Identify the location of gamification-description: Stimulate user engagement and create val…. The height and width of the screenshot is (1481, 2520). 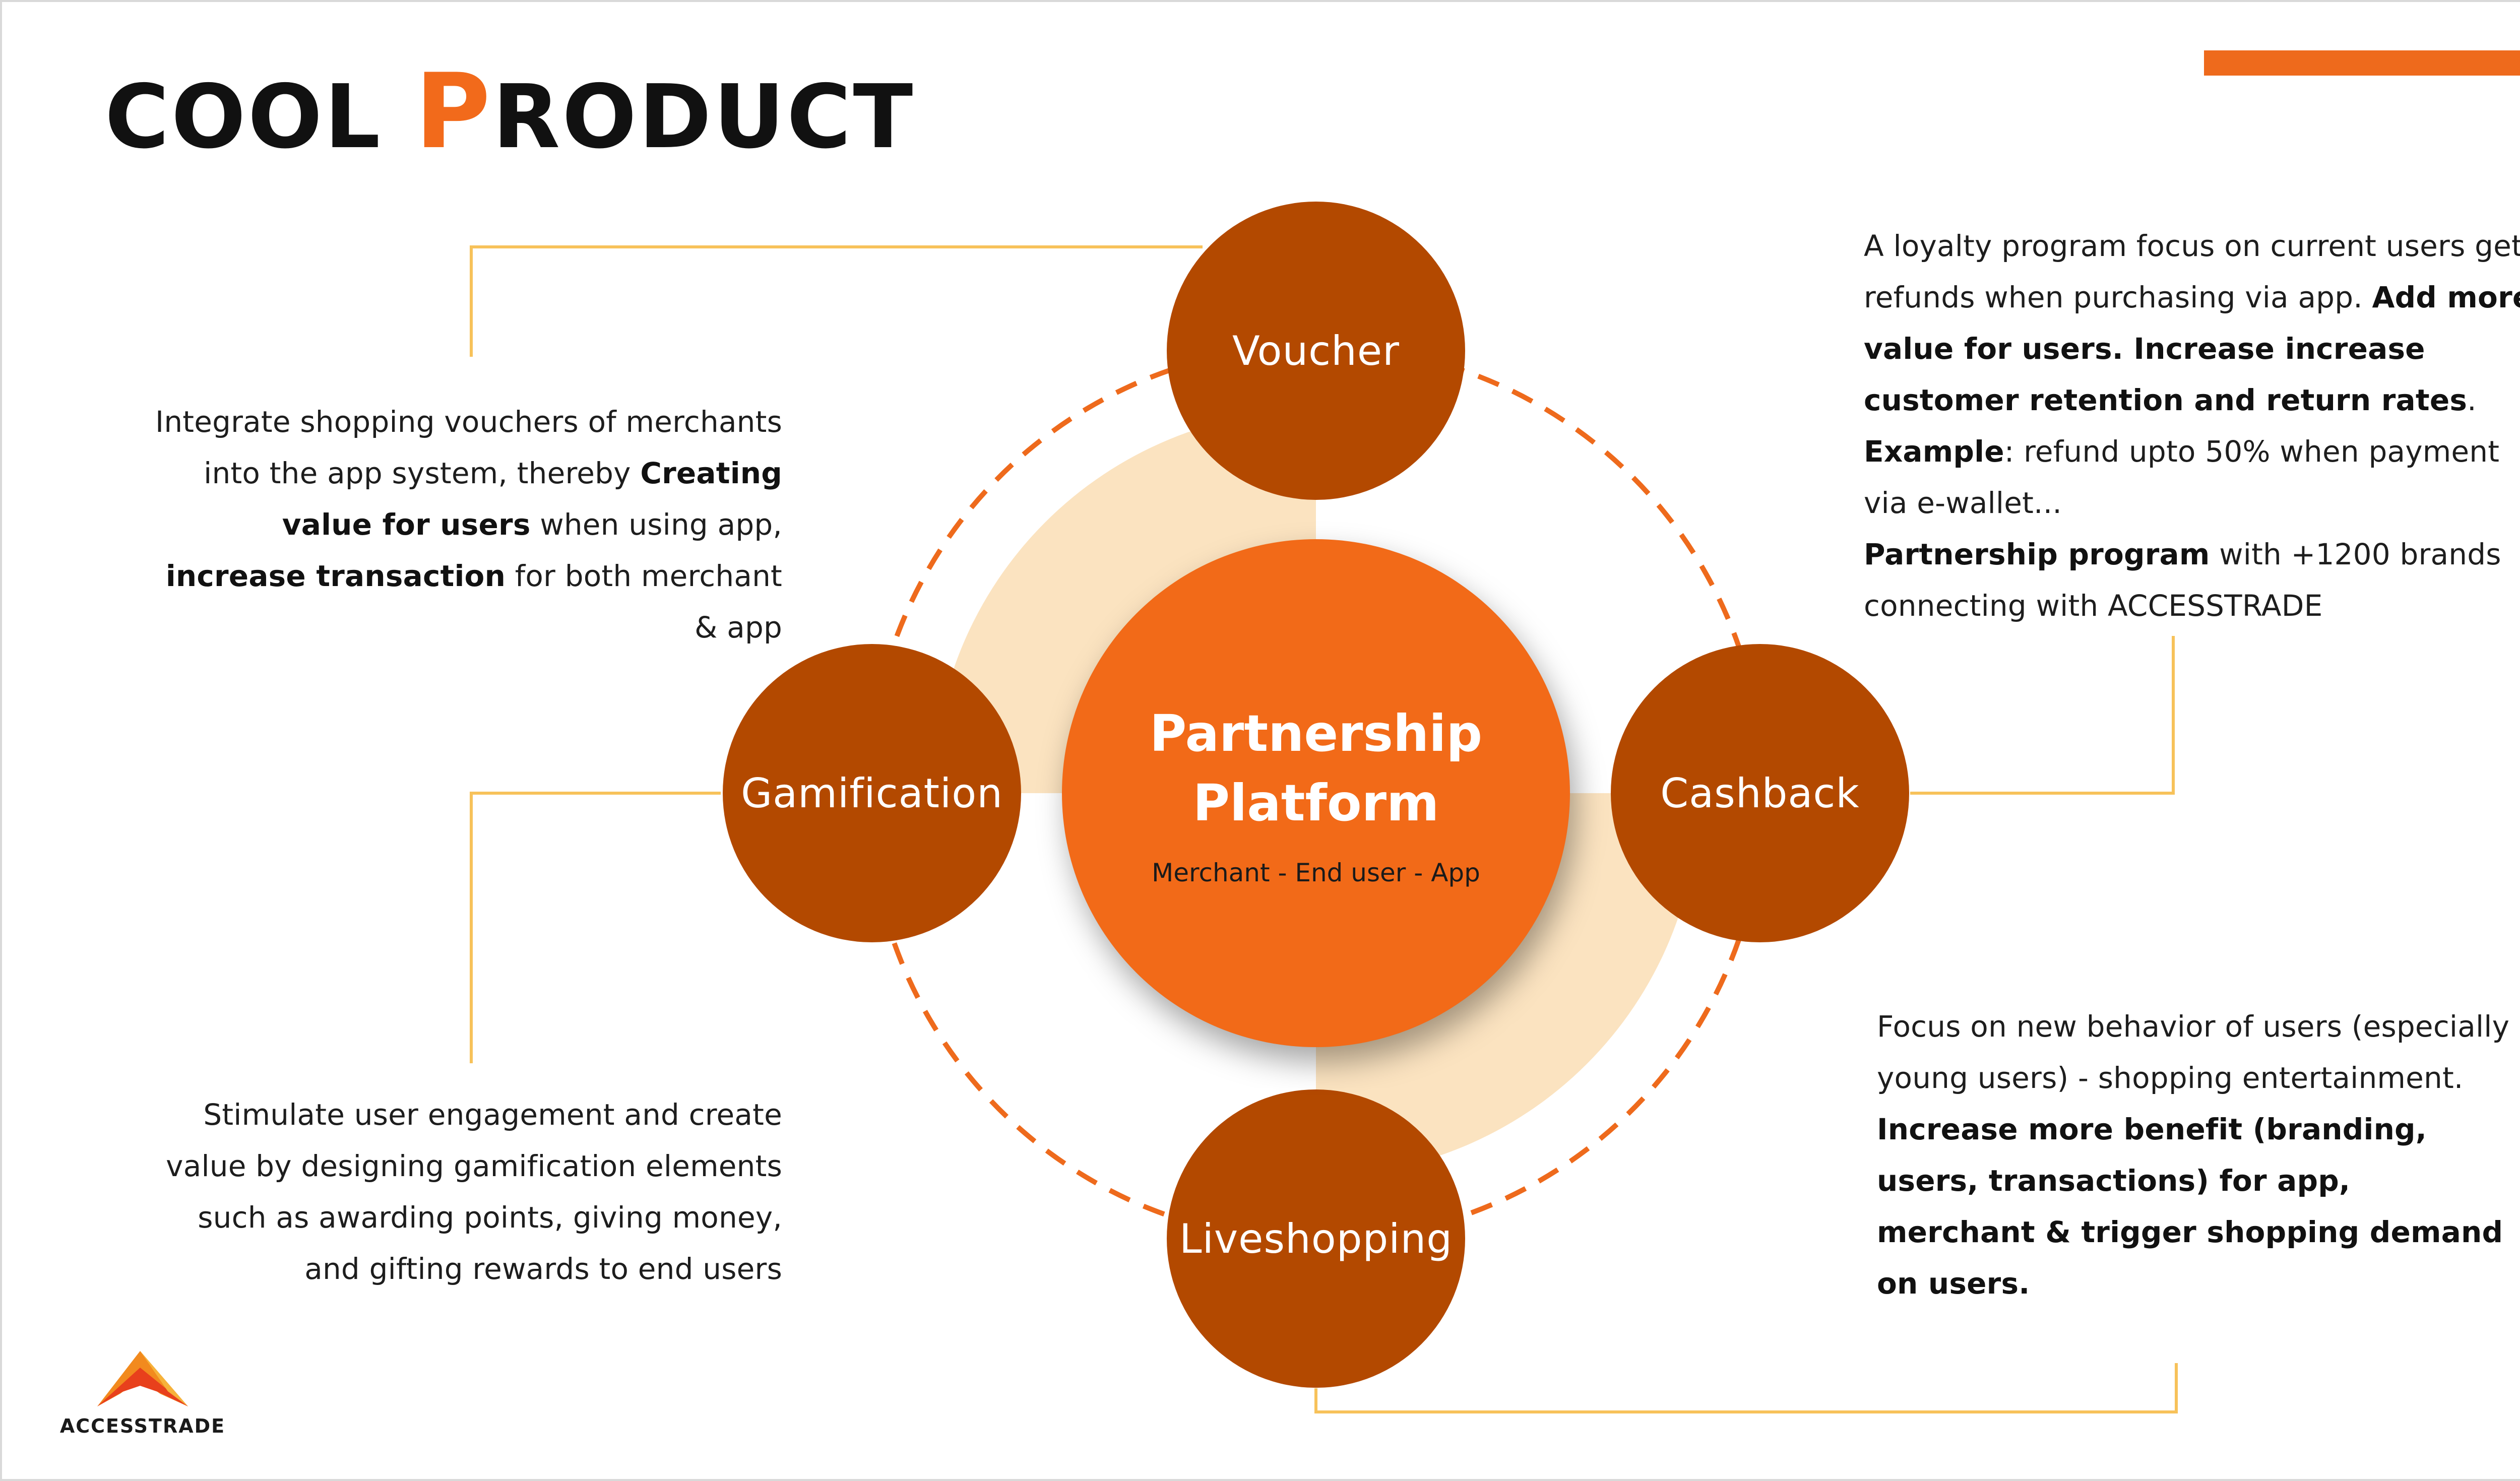
(459, 1192).